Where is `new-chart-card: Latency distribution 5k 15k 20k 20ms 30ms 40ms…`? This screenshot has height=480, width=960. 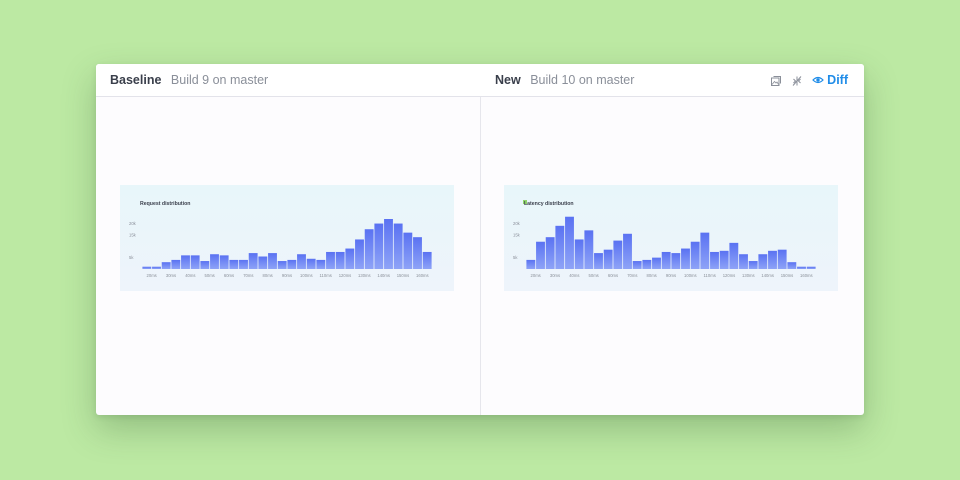 new-chart-card: Latency distribution 5k 15k 20k 20ms 30ms 40ms… is located at coordinates (671, 238).